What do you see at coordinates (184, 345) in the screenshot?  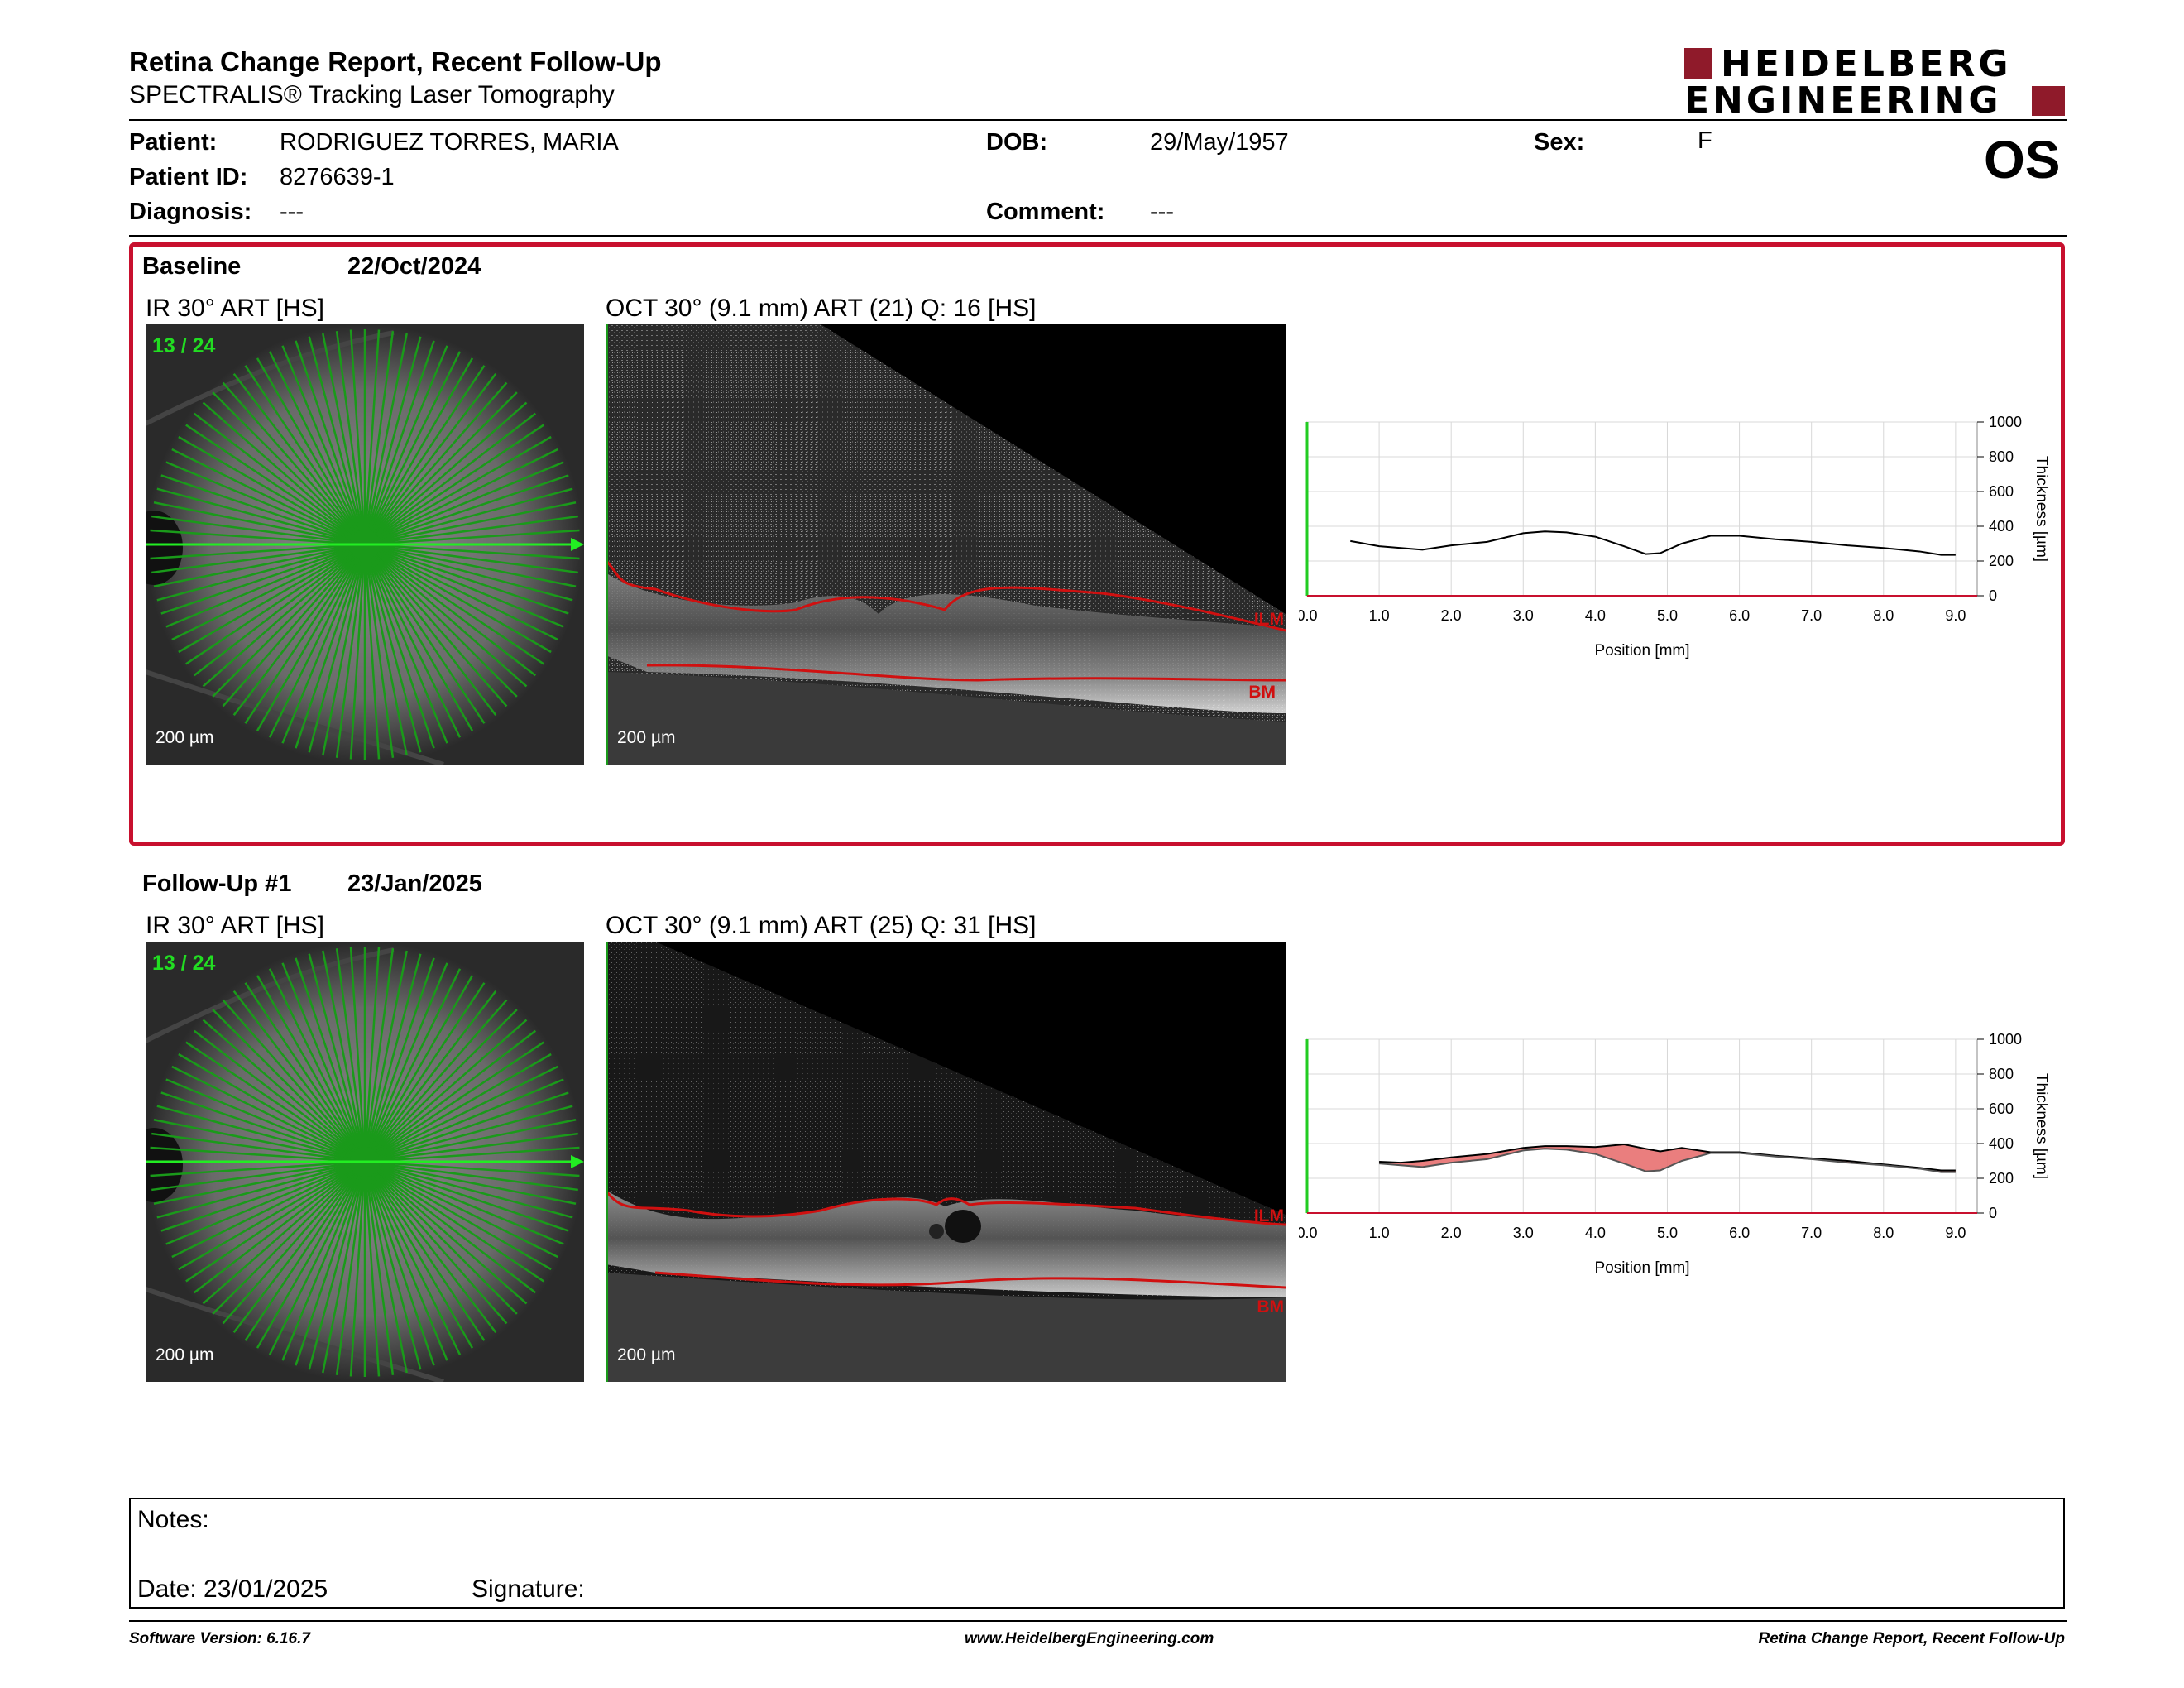 I see `baseline-scan-counter: 13 / 24` at bounding box center [184, 345].